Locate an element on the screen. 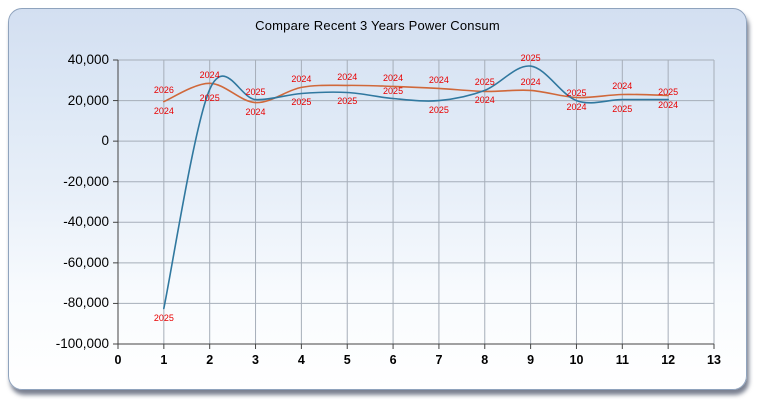 Image resolution: width=760 pixels, height=400 pixels. x-tick-label: 8 is located at coordinates (485, 360).